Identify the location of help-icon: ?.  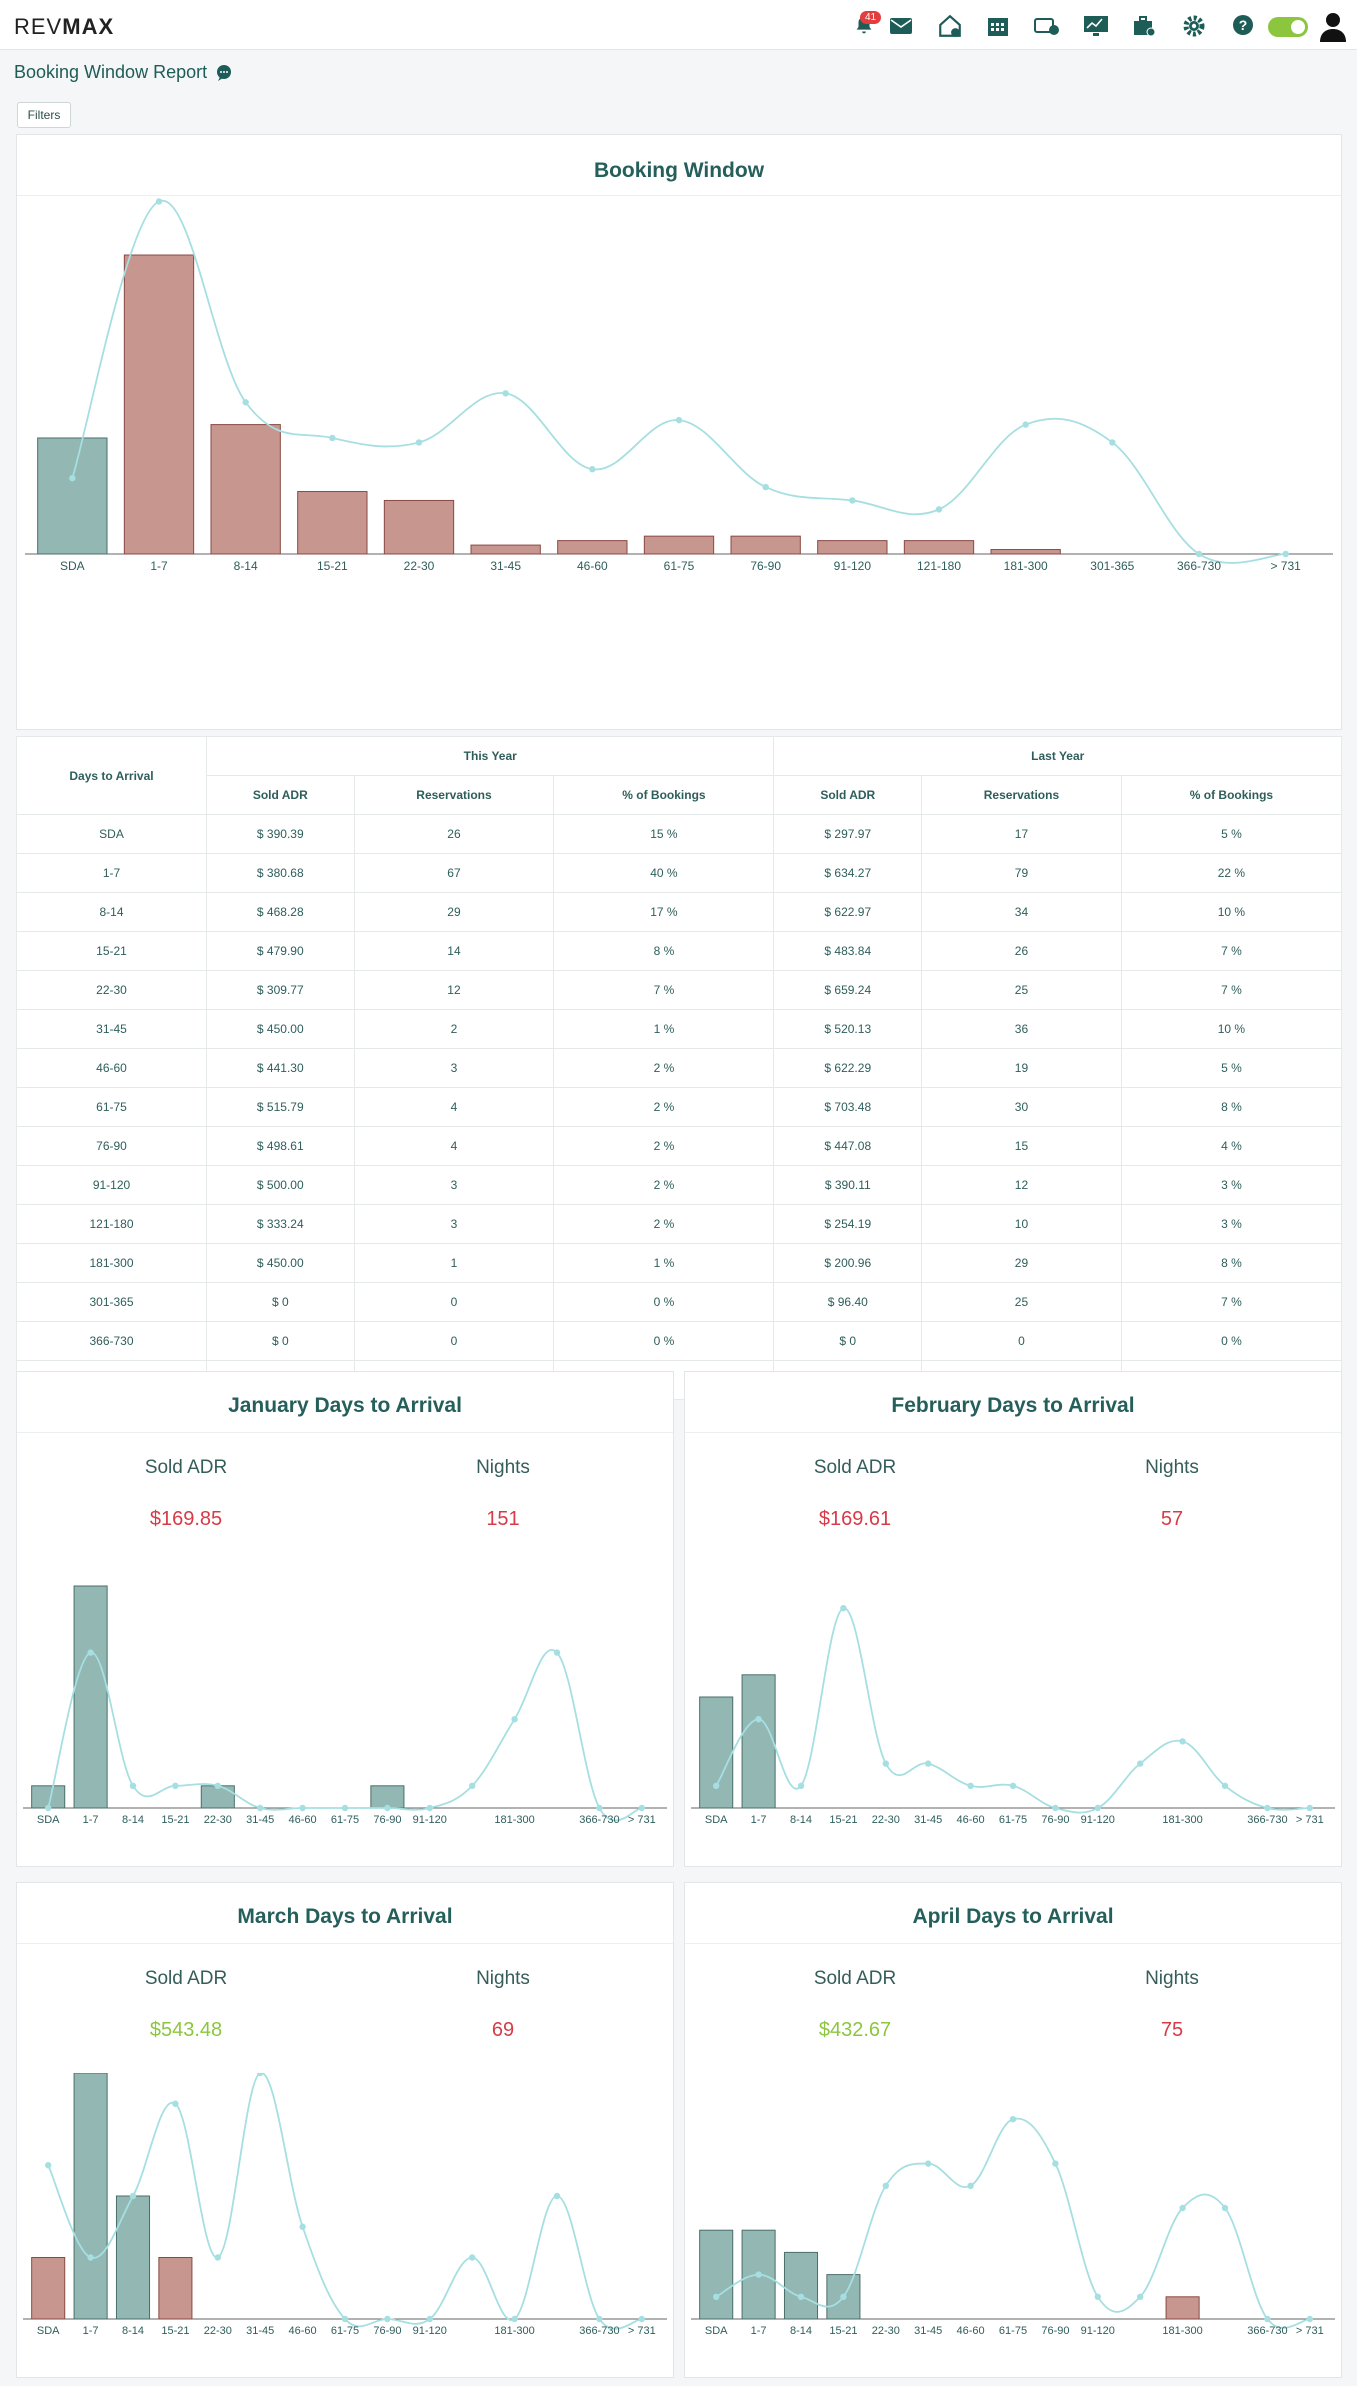
(1243, 26).